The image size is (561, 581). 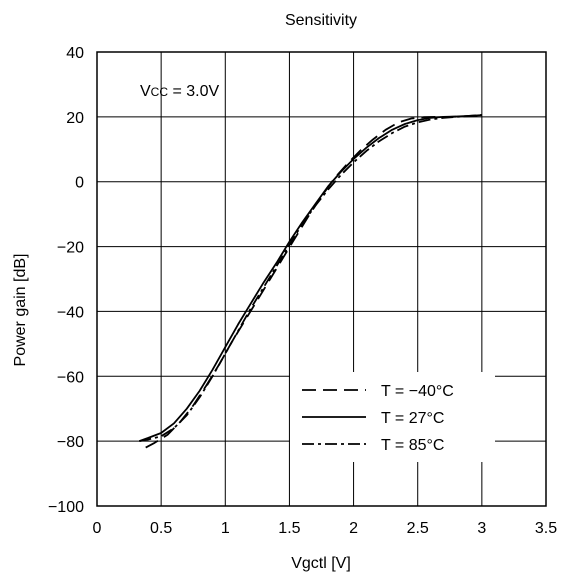 I want to click on y-tick-label: 0, so click(x=79, y=183).